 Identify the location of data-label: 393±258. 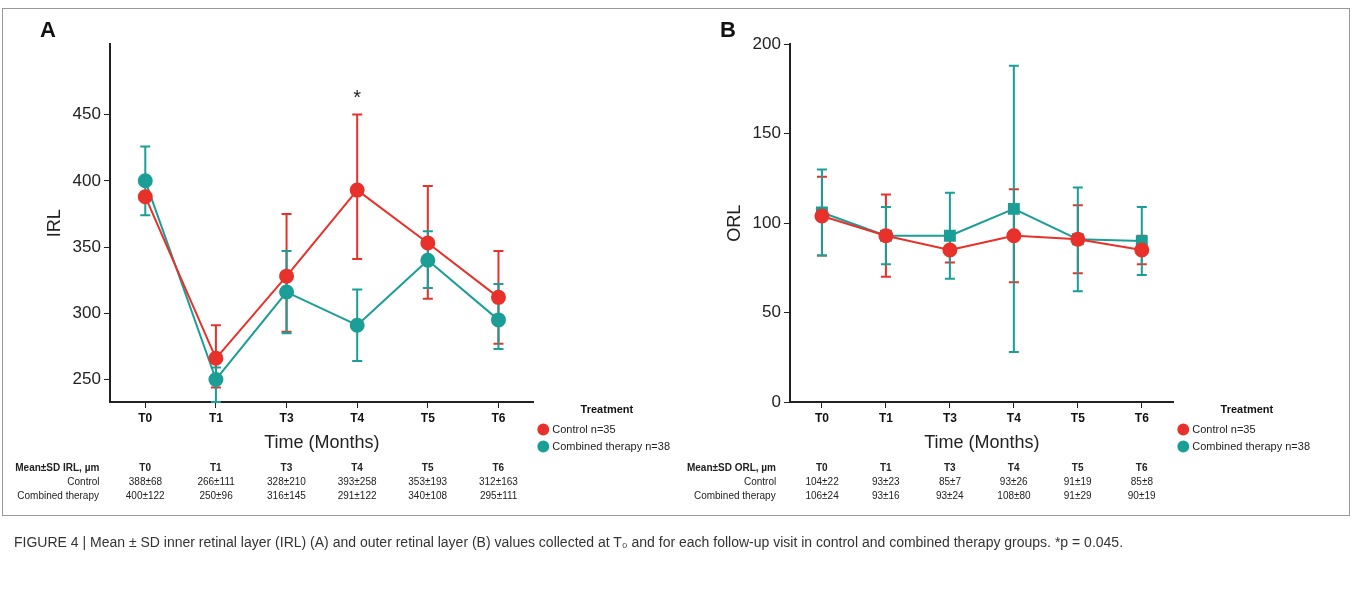
(357, 482).